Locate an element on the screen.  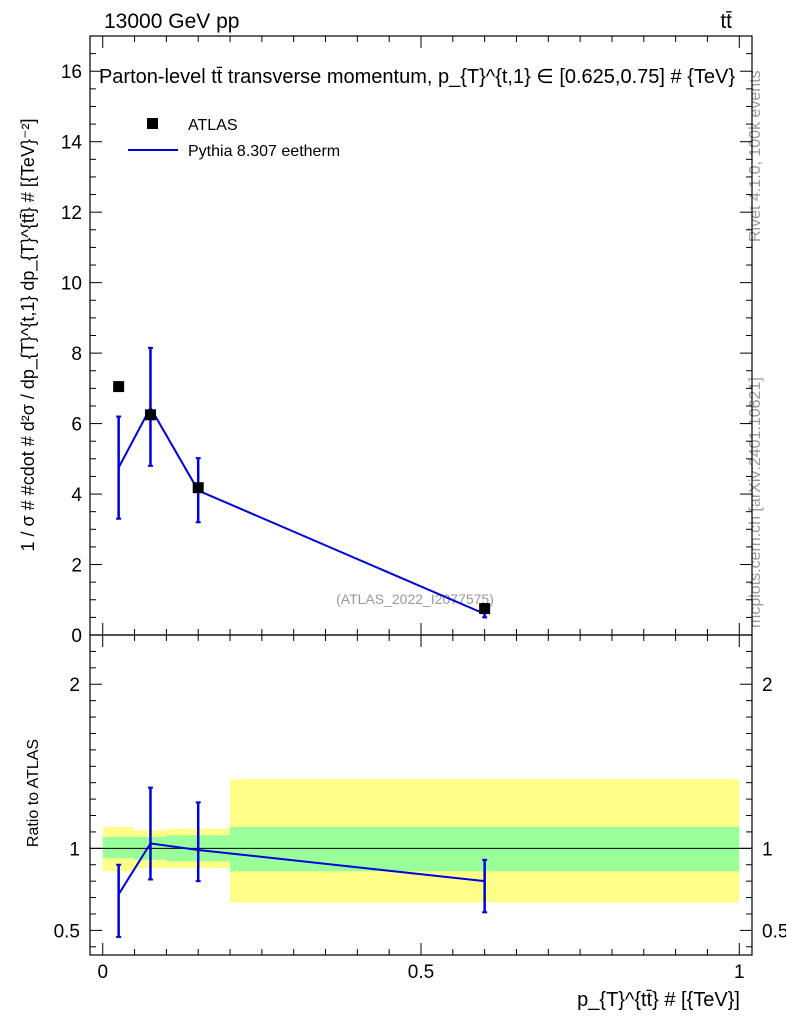
legend-atlas-label: ATLAS is located at coordinates (213, 125).